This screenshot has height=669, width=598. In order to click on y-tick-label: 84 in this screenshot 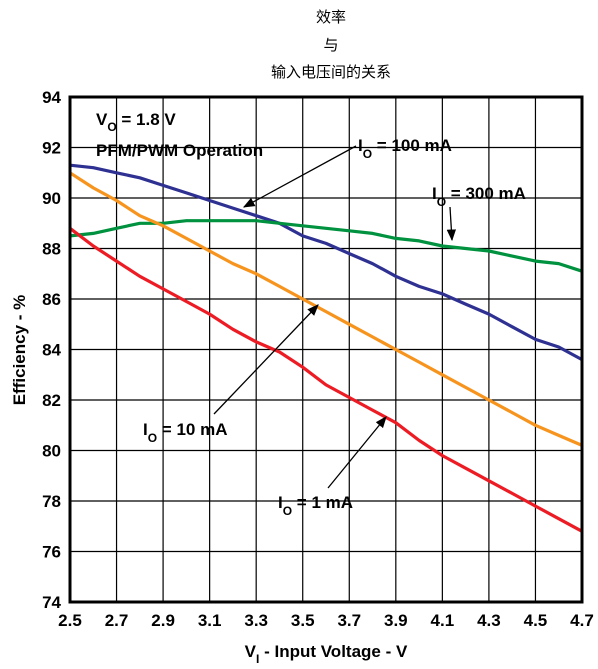, I will do `click(51, 350)`.